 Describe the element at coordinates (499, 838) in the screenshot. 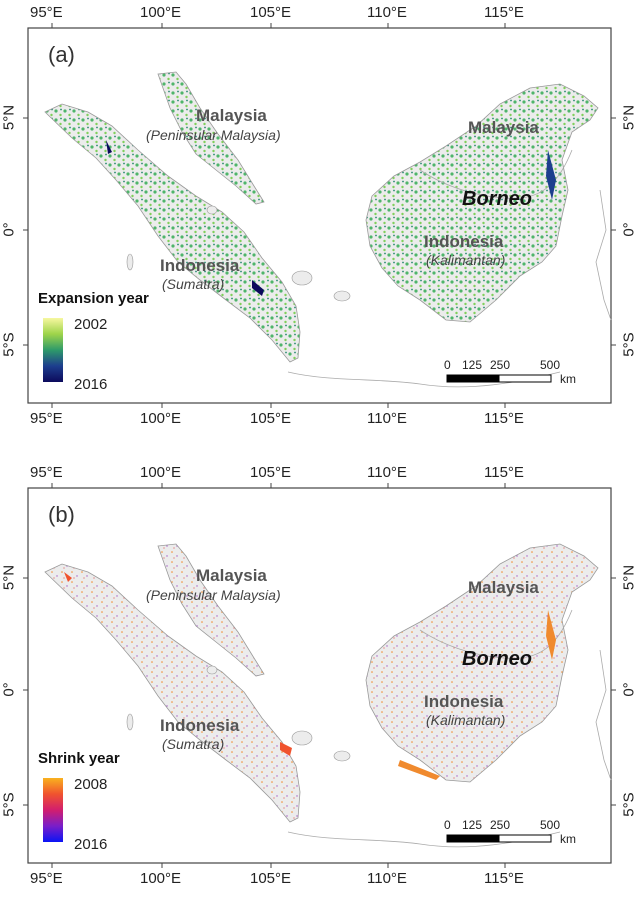

I see `scalebar-b` at that location.